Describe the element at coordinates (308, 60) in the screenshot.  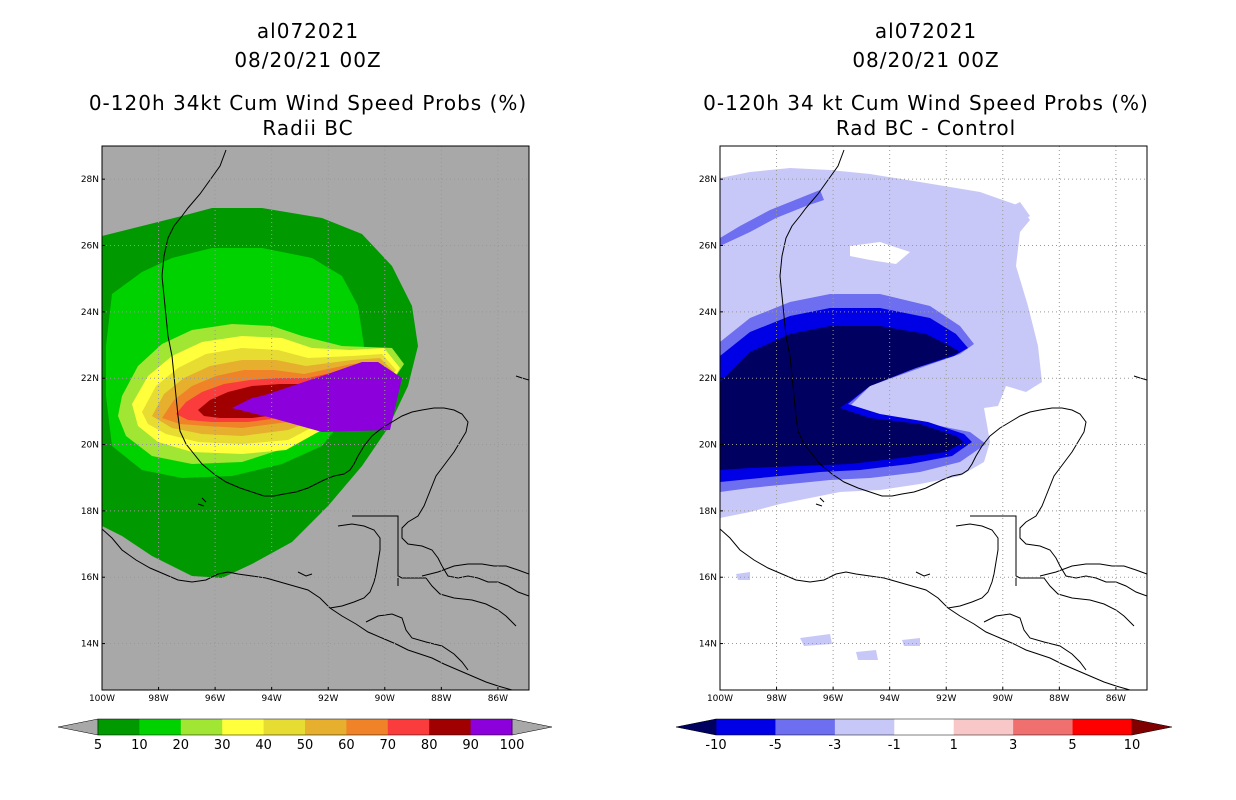
I see `left-datetime: 08/20/21 00Z` at that location.